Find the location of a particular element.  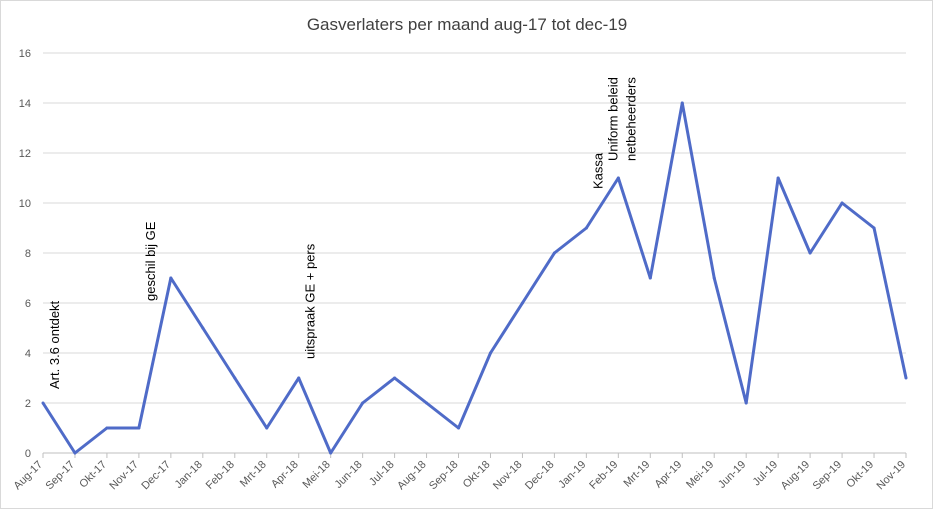

x-tick-label: Okt-18 is located at coordinates (477, 475).